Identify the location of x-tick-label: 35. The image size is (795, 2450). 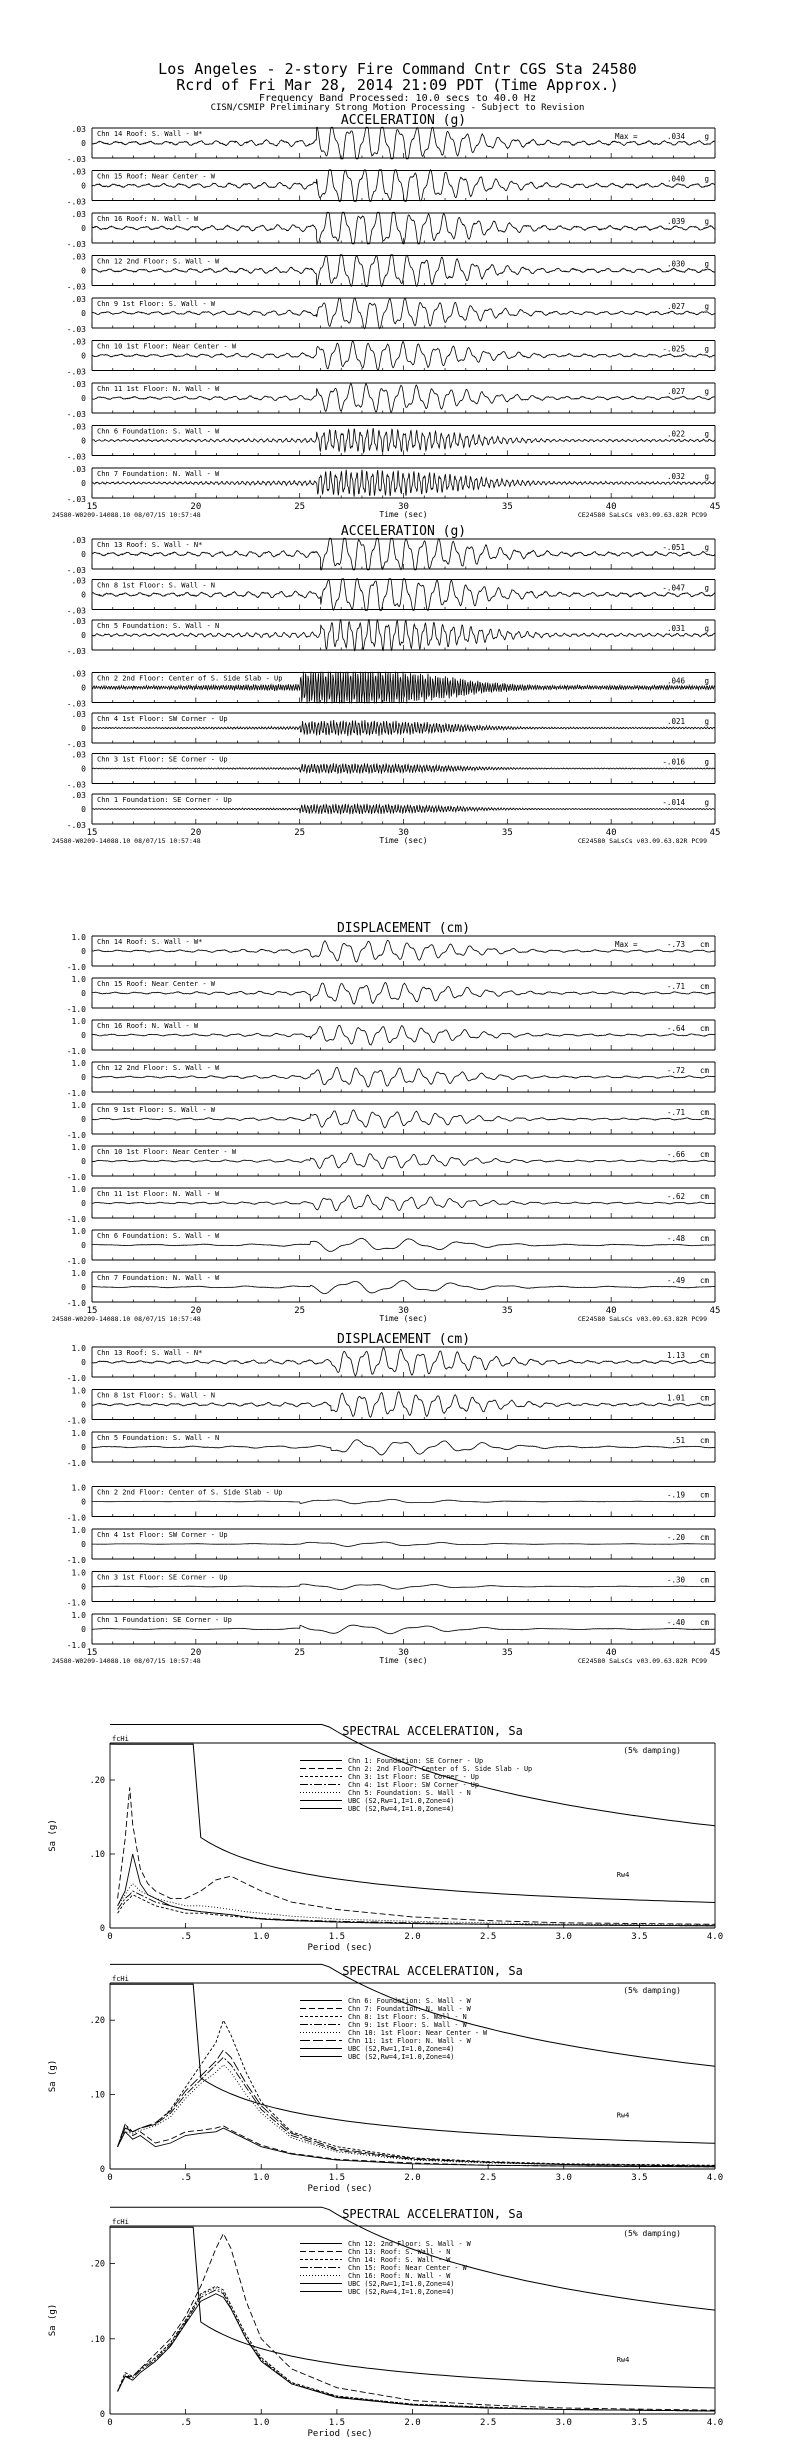
(507, 507).